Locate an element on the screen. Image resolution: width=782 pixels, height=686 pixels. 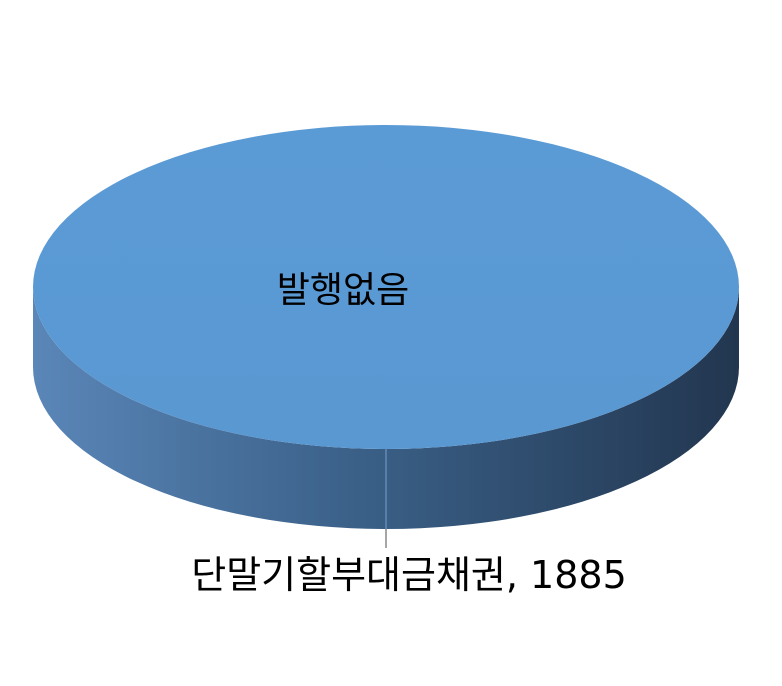
slice-label-main: 발행없음 is located at coordinates (343, 290).